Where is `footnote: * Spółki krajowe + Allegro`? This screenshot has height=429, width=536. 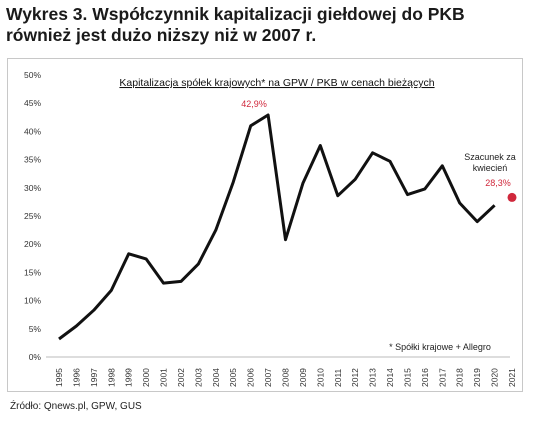
footnote: * Spółki krajowe + Allegro is located at coordinates (440, 347).